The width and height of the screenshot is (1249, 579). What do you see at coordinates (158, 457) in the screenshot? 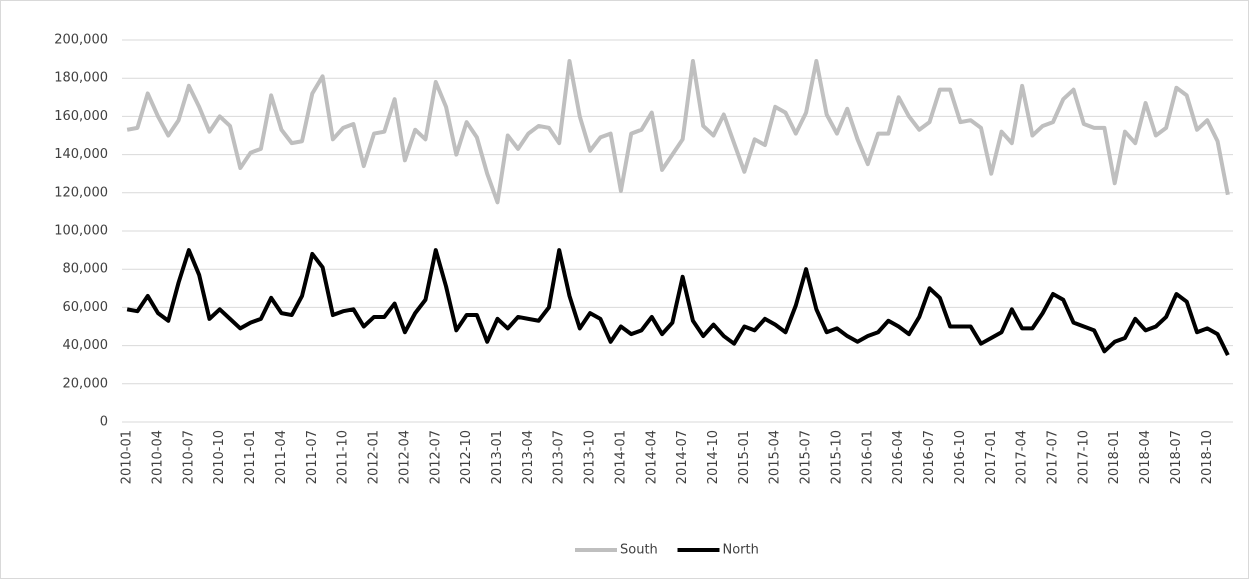
I see `x-tick-label: 2010-04` at bounding box center [158, 457].